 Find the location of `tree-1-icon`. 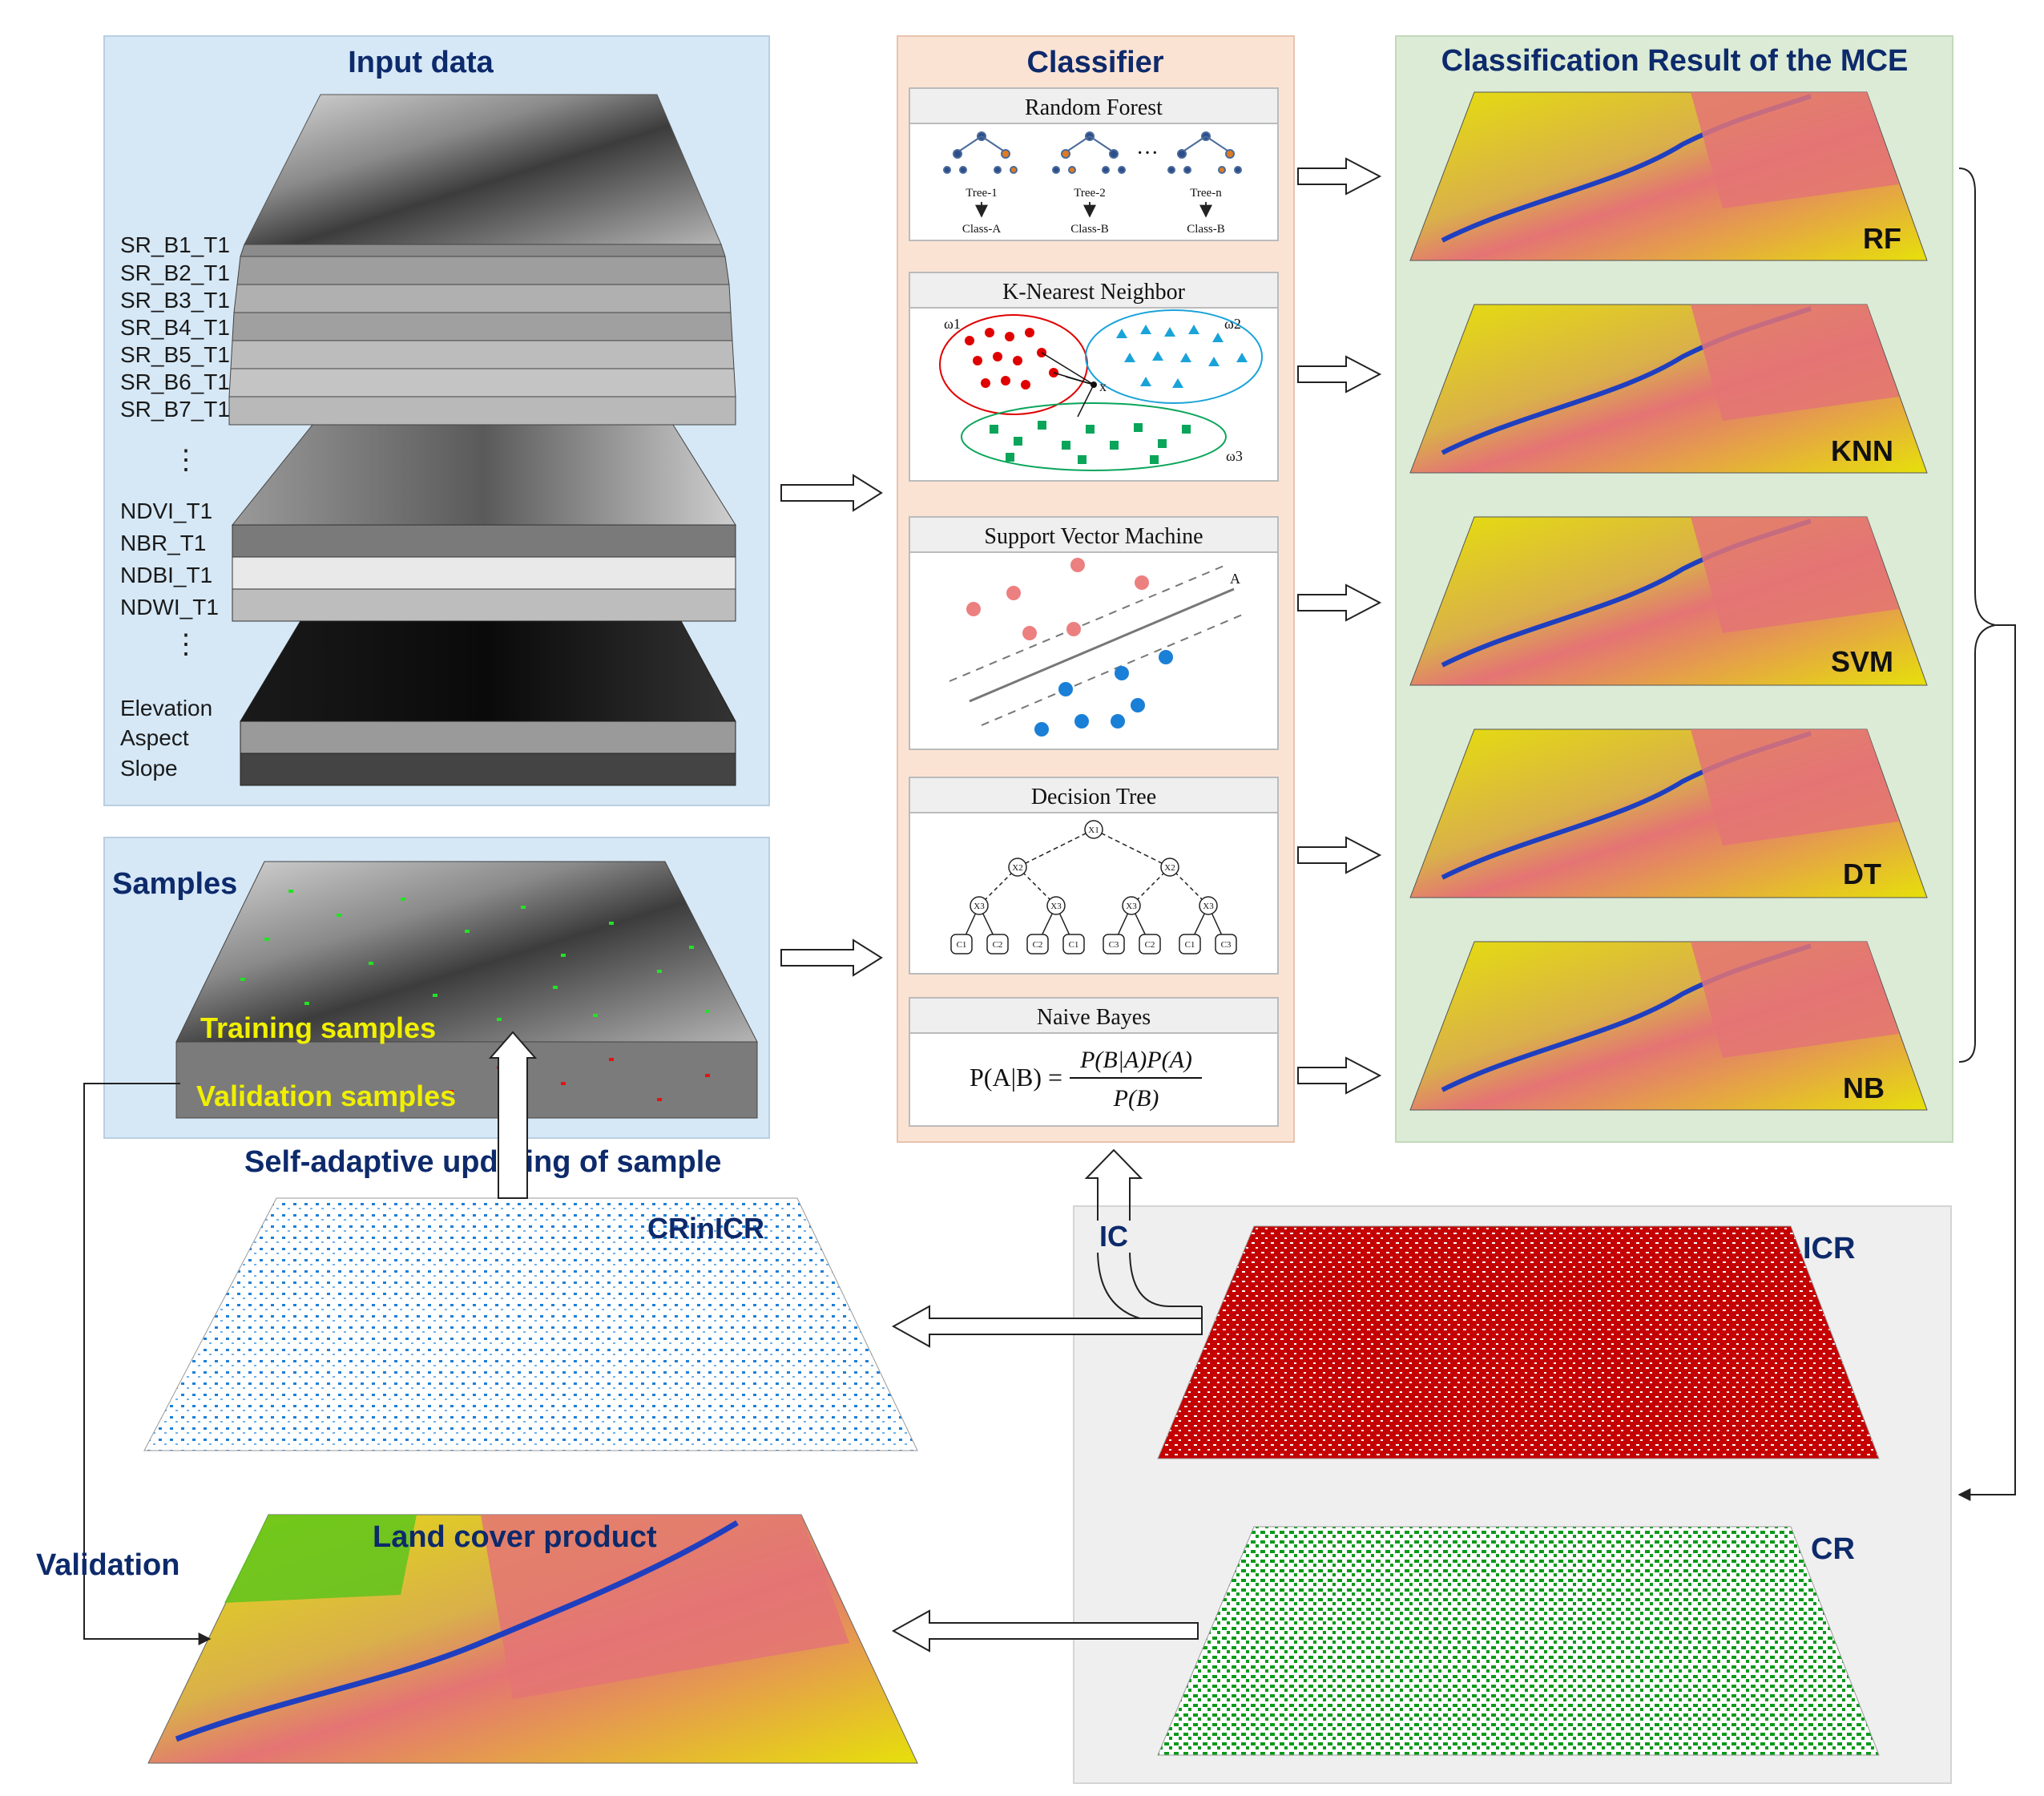

tree-1-icon is located at coordinates (980, 152).